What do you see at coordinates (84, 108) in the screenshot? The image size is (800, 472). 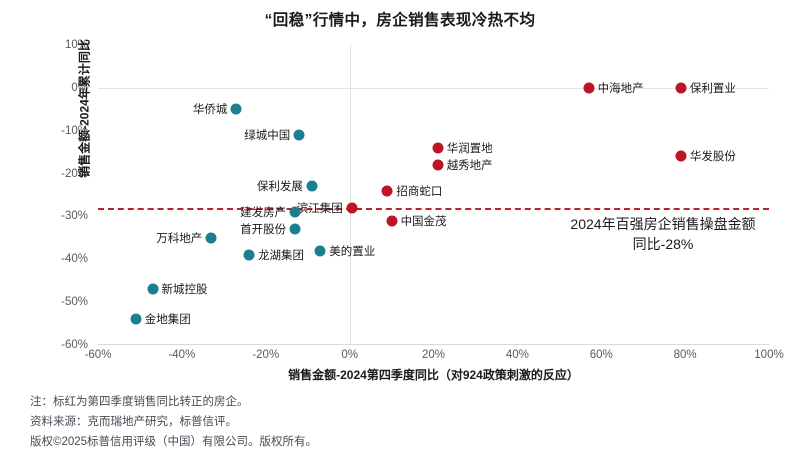 I see `y-axis-title: 销售金额-2024年累计同比` at bounding box center [84, 108].